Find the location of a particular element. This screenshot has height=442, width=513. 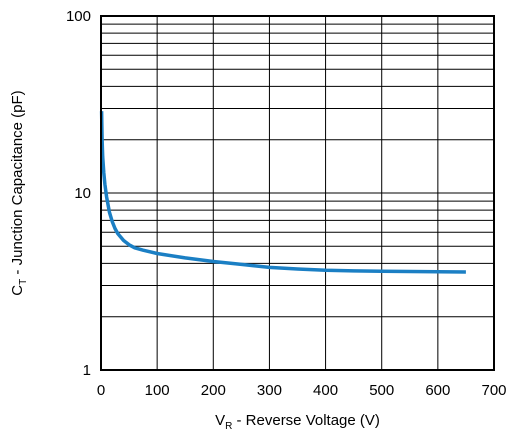

x-axis-title-rest: - Reverse Voltage (V) is located at coordinates (306, 420).